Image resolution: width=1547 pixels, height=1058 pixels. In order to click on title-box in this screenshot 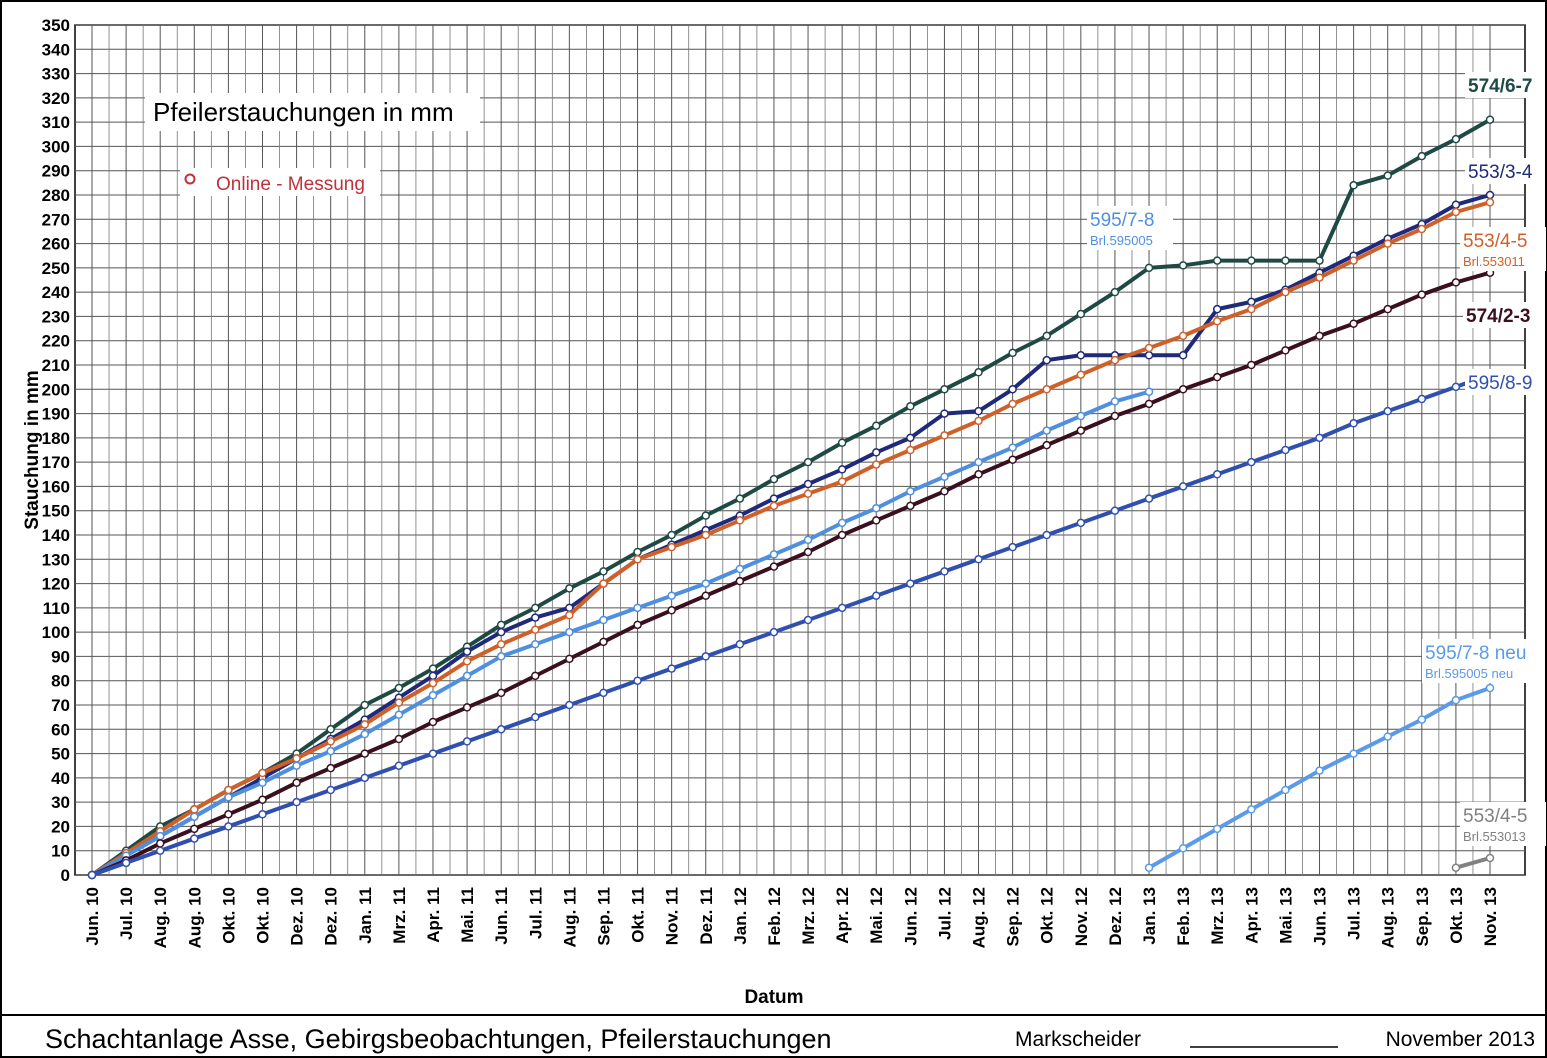, I will do `click(312, 112)`.